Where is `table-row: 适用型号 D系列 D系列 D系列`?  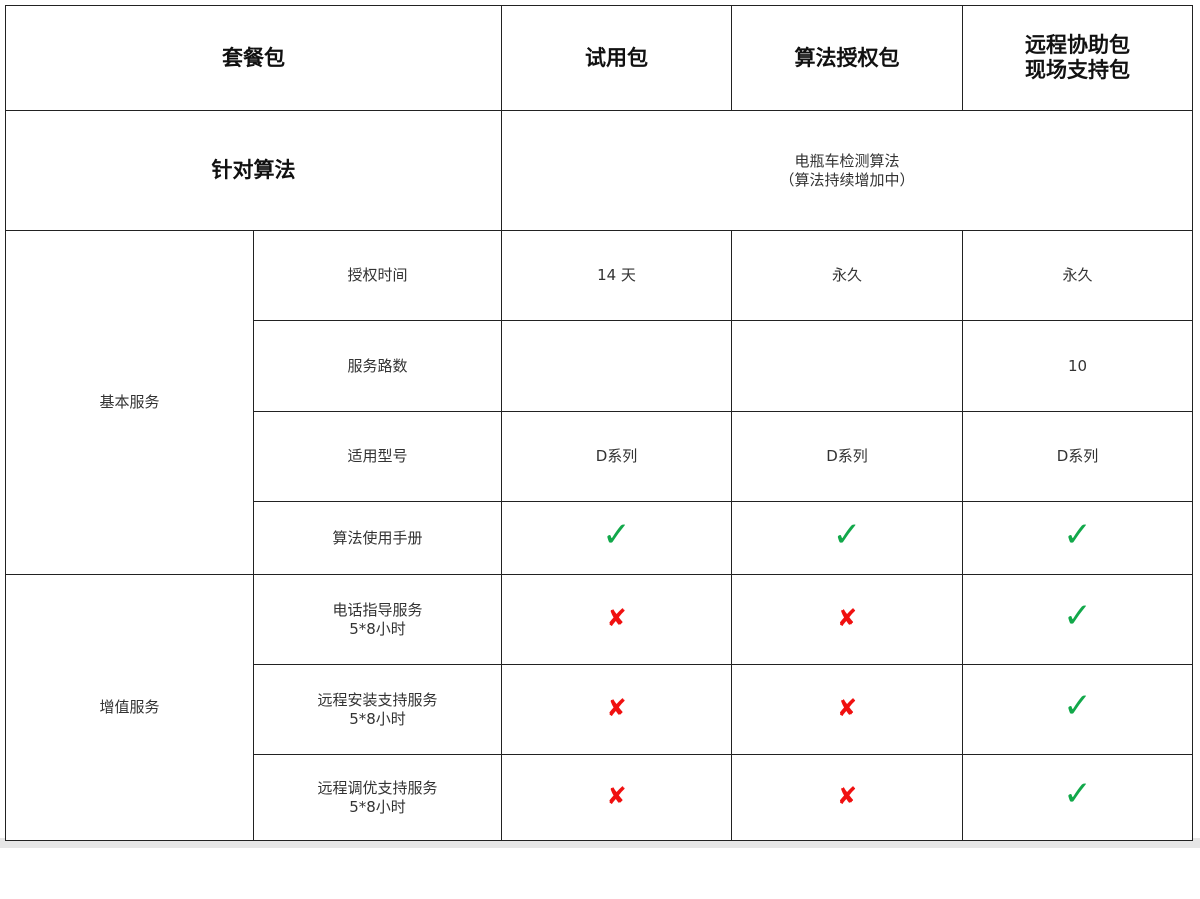 table-row: 适用型号 D系列 D系列 D系列 is located at coordinates (599, 456).